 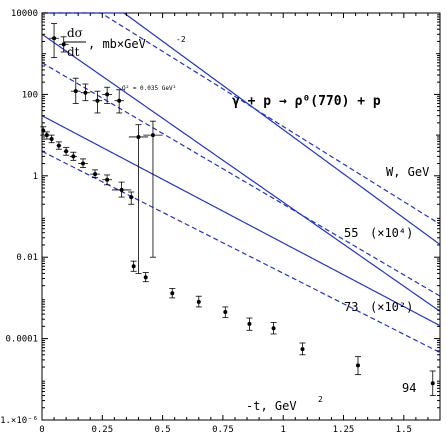 What do you see at coordinates (24, 14) in the screenshot?
I see `y-tick-label: 10000` at bounding box center [24, 14].